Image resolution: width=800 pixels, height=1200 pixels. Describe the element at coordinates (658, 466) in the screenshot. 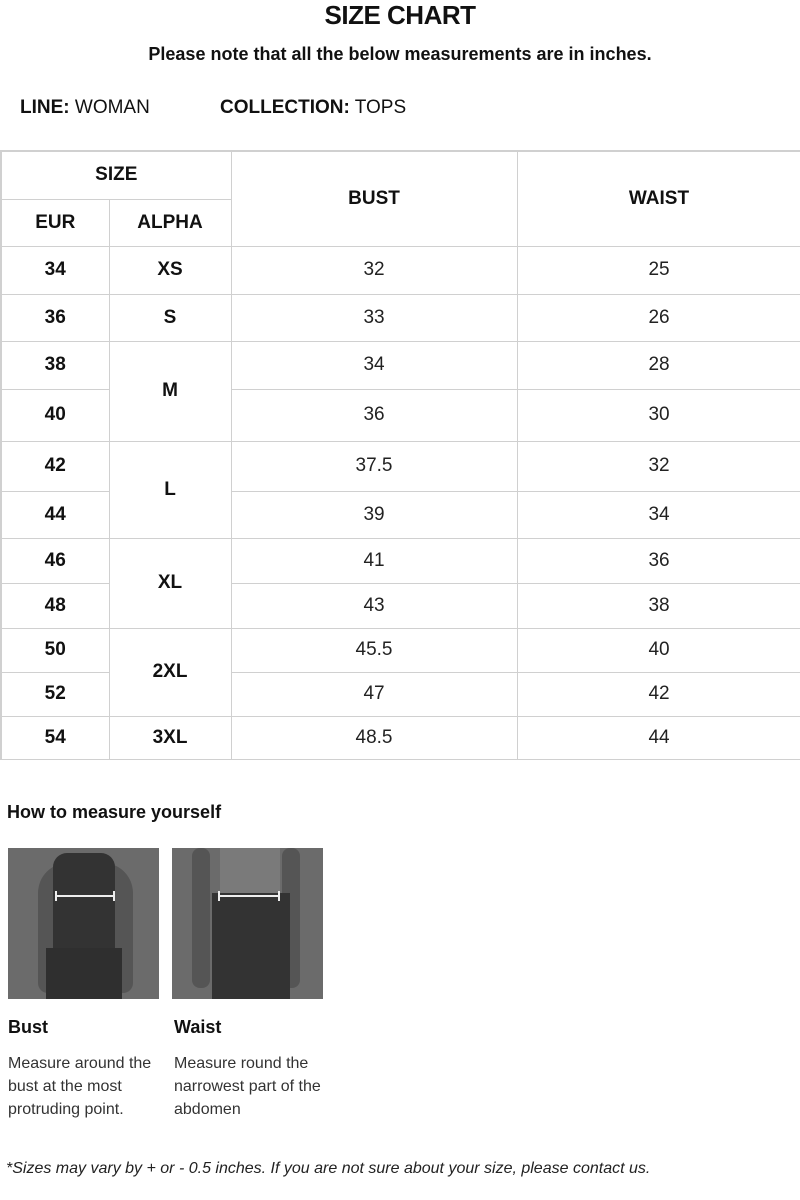

I see `waist-cell: 32` at that location.